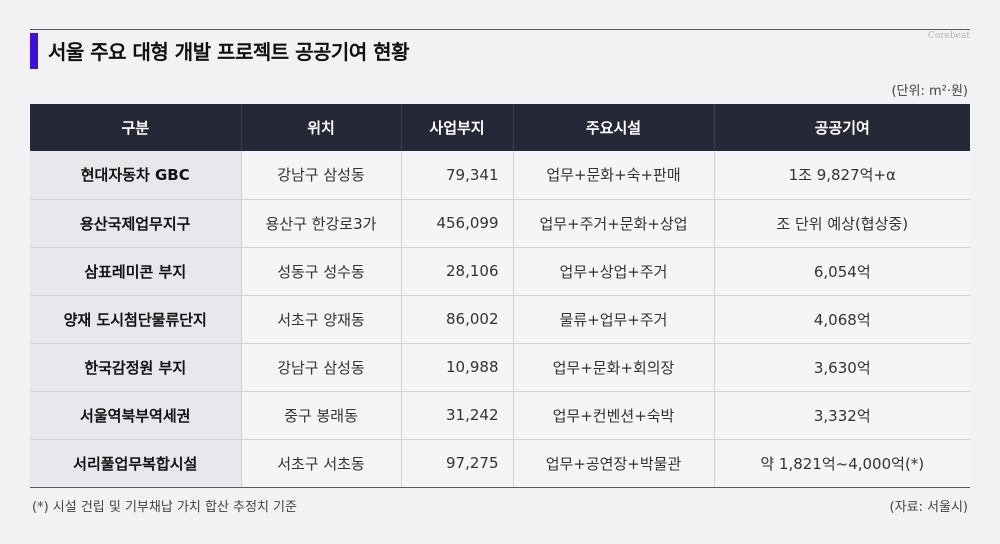  Describe the element at coordinates (456, 463) in the screenshot. I see `cell-site-area: 97,275` at that location.